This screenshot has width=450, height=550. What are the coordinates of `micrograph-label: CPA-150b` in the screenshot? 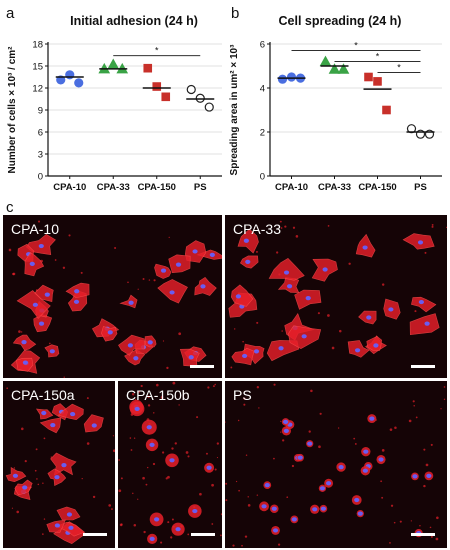 It's located at (158, 395).